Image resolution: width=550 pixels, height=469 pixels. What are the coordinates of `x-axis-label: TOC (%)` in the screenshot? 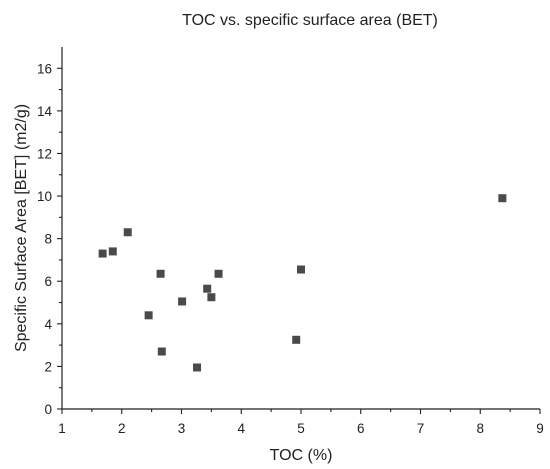 It's located at (301, 455).